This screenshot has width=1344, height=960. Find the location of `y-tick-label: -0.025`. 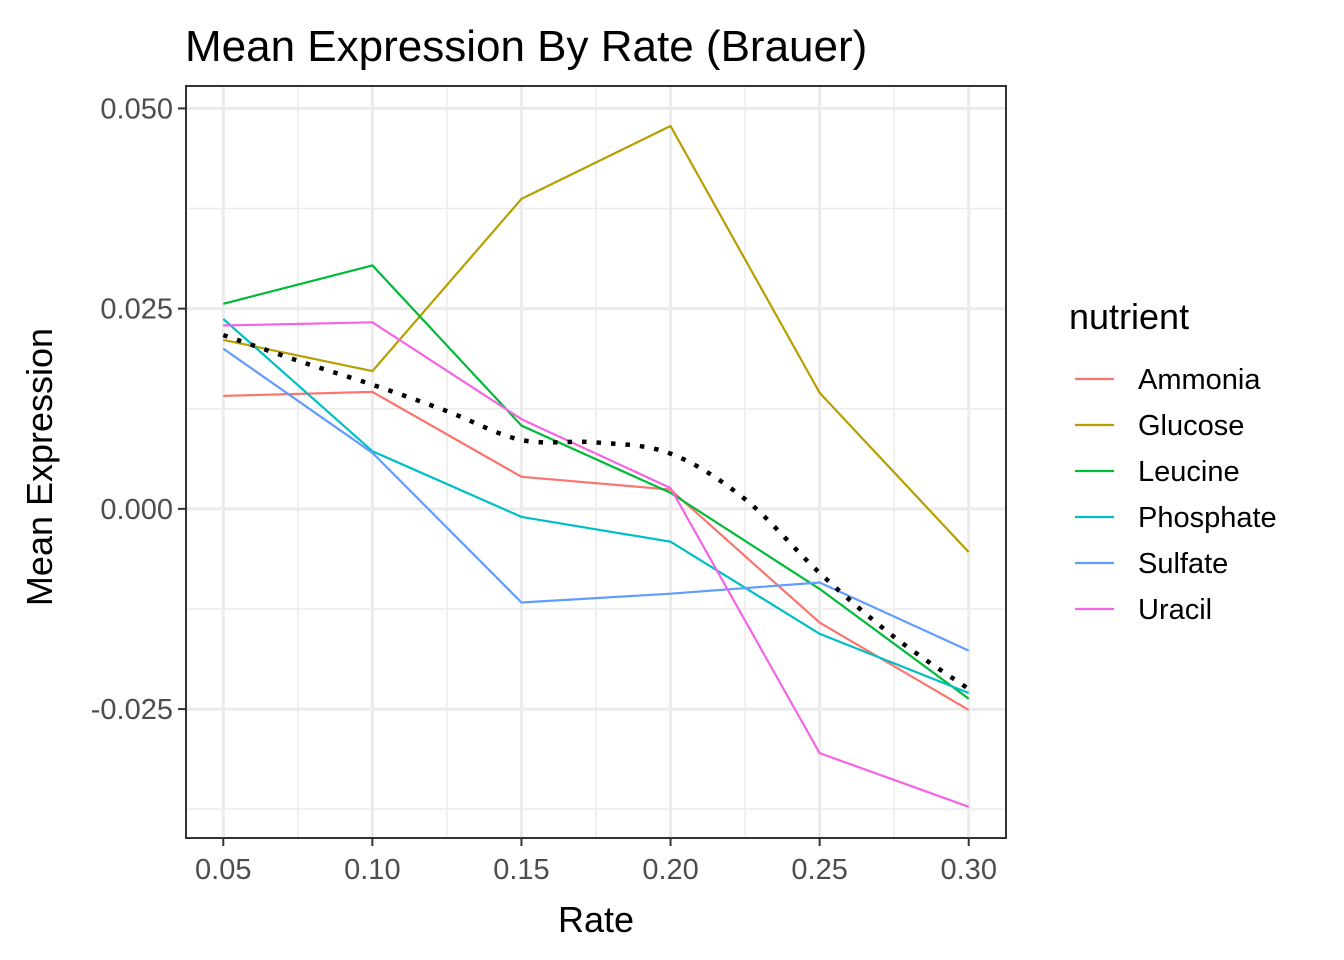

y-tick-label: -0.025 is located at coordinates (132, 710).